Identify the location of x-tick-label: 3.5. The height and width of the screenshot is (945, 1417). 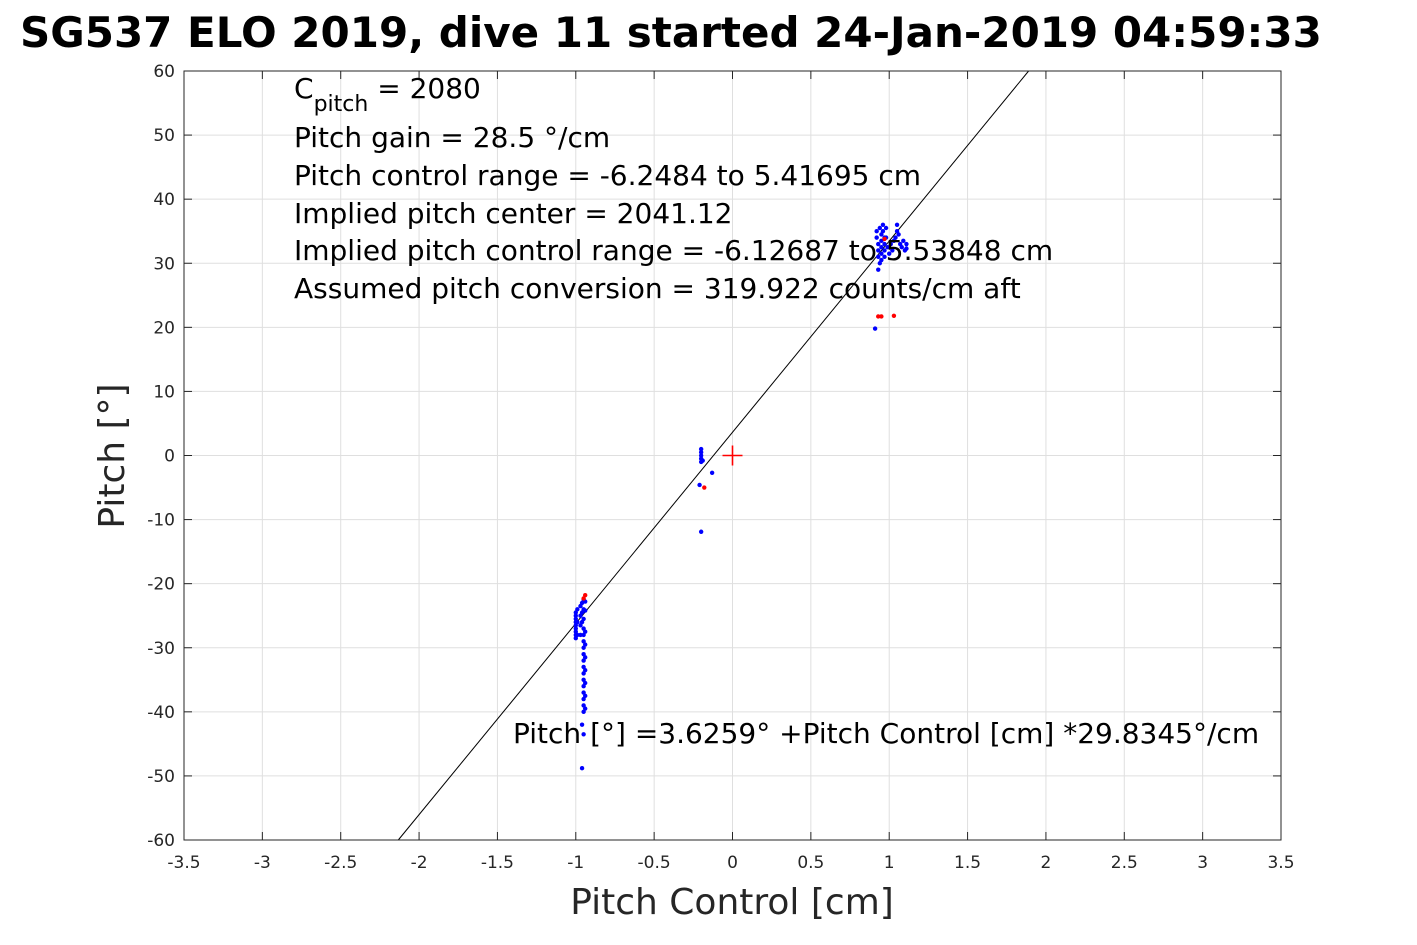
(1280, 863).